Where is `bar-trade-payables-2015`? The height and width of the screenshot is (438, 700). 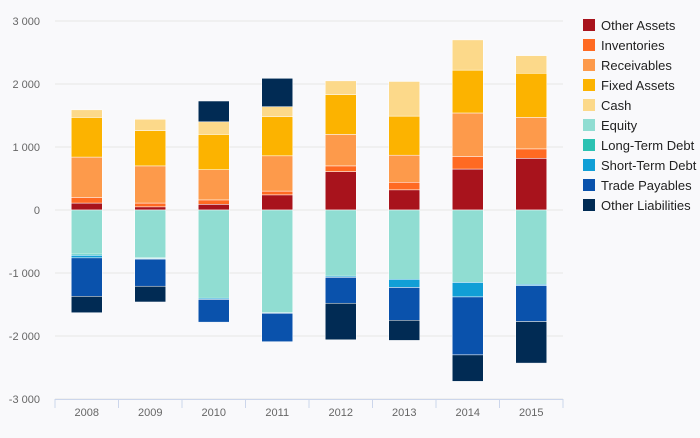
bar-trade-payables-2015 is located at coordinates (531, 303).